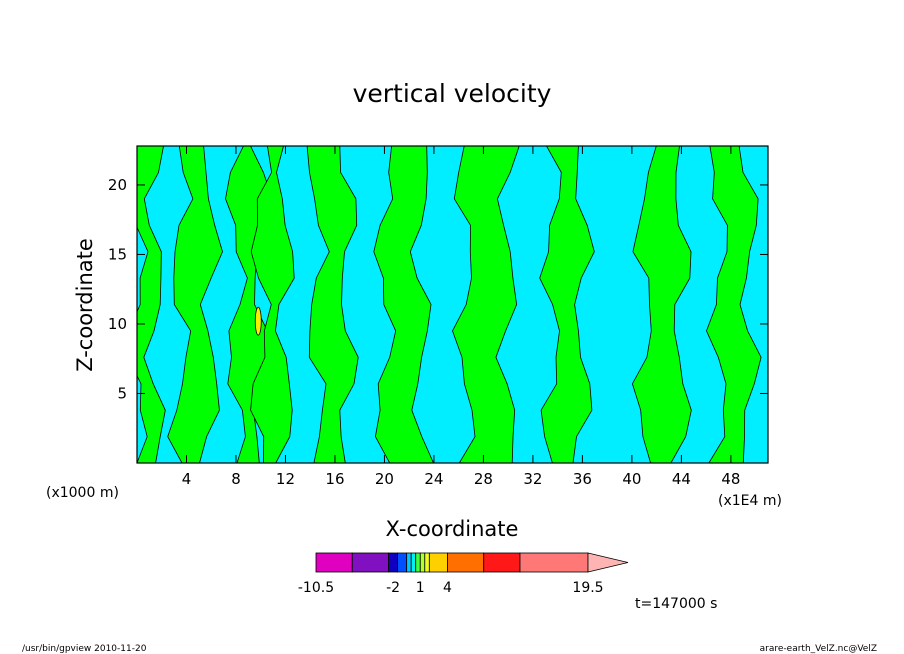  Describe the element at coordinates (463, 574) in the screenshot. I see `colorbar: -10.5 -2 1 4 19.5` at that location.